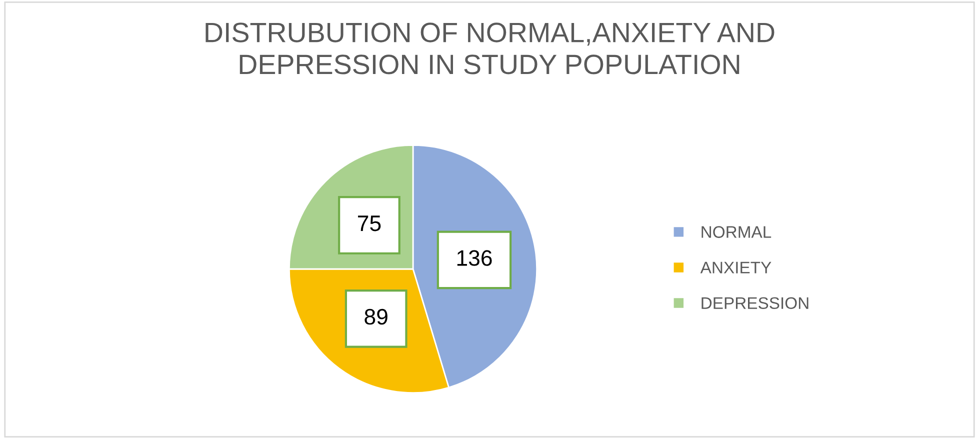 The height and width of the screenshot is (439, 979). I want to click on legend-label: ANXIETY, so click(736, 268).